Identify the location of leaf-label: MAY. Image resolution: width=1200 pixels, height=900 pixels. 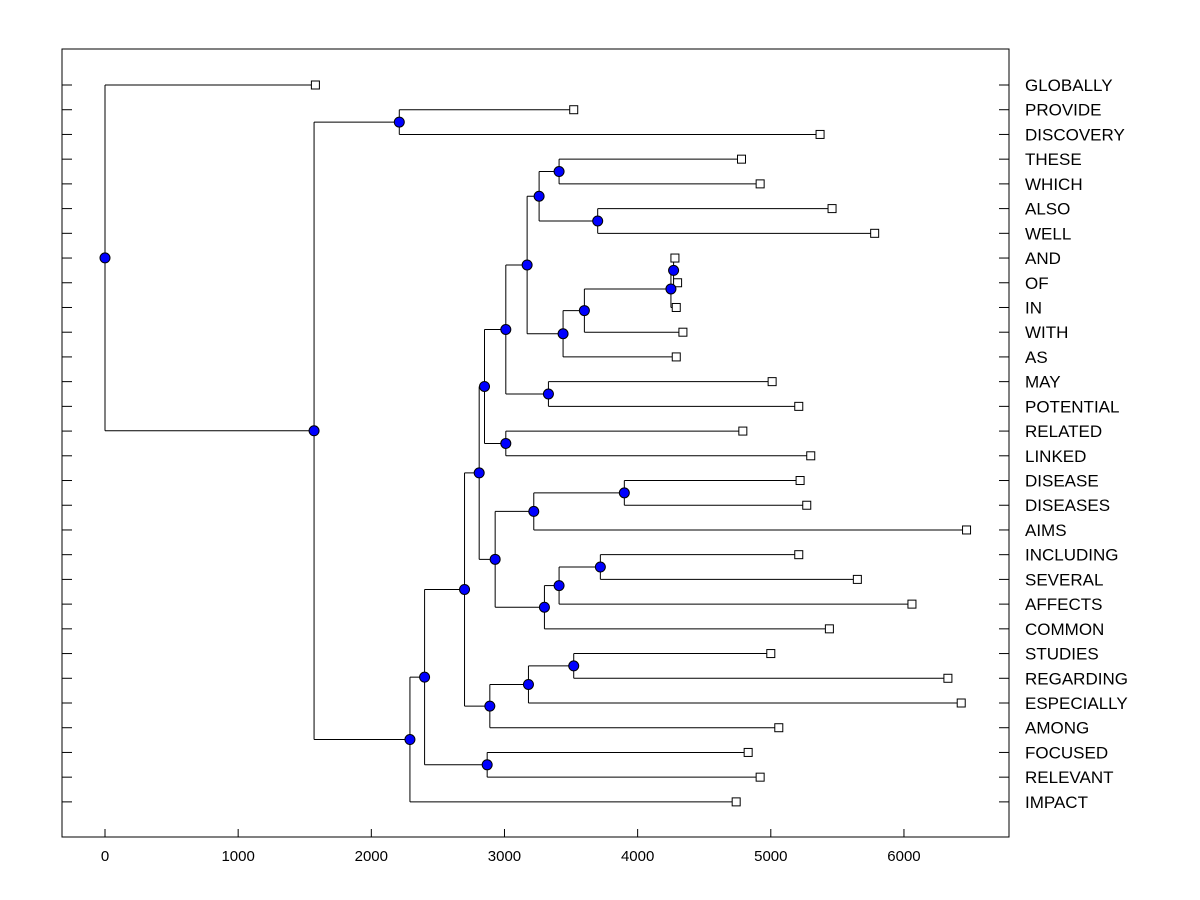
(1043, 382).